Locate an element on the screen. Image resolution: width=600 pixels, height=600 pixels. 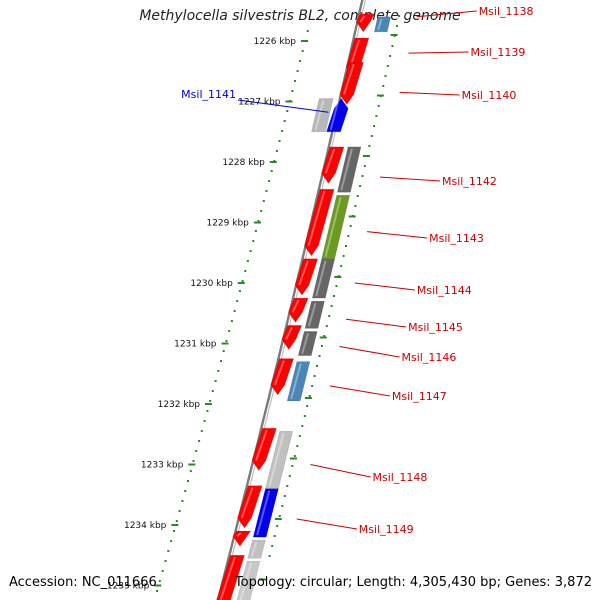
ruler-label-1229: 1229 kbp is located at coordinates (227, 224).